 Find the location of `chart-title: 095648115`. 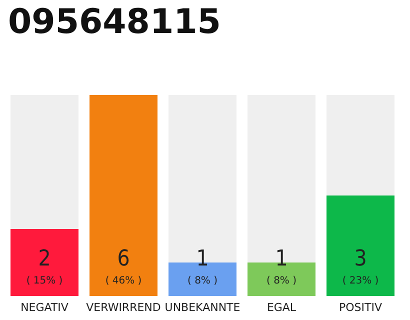

chart-title: 095648115 is located at coordinates (114, 22).